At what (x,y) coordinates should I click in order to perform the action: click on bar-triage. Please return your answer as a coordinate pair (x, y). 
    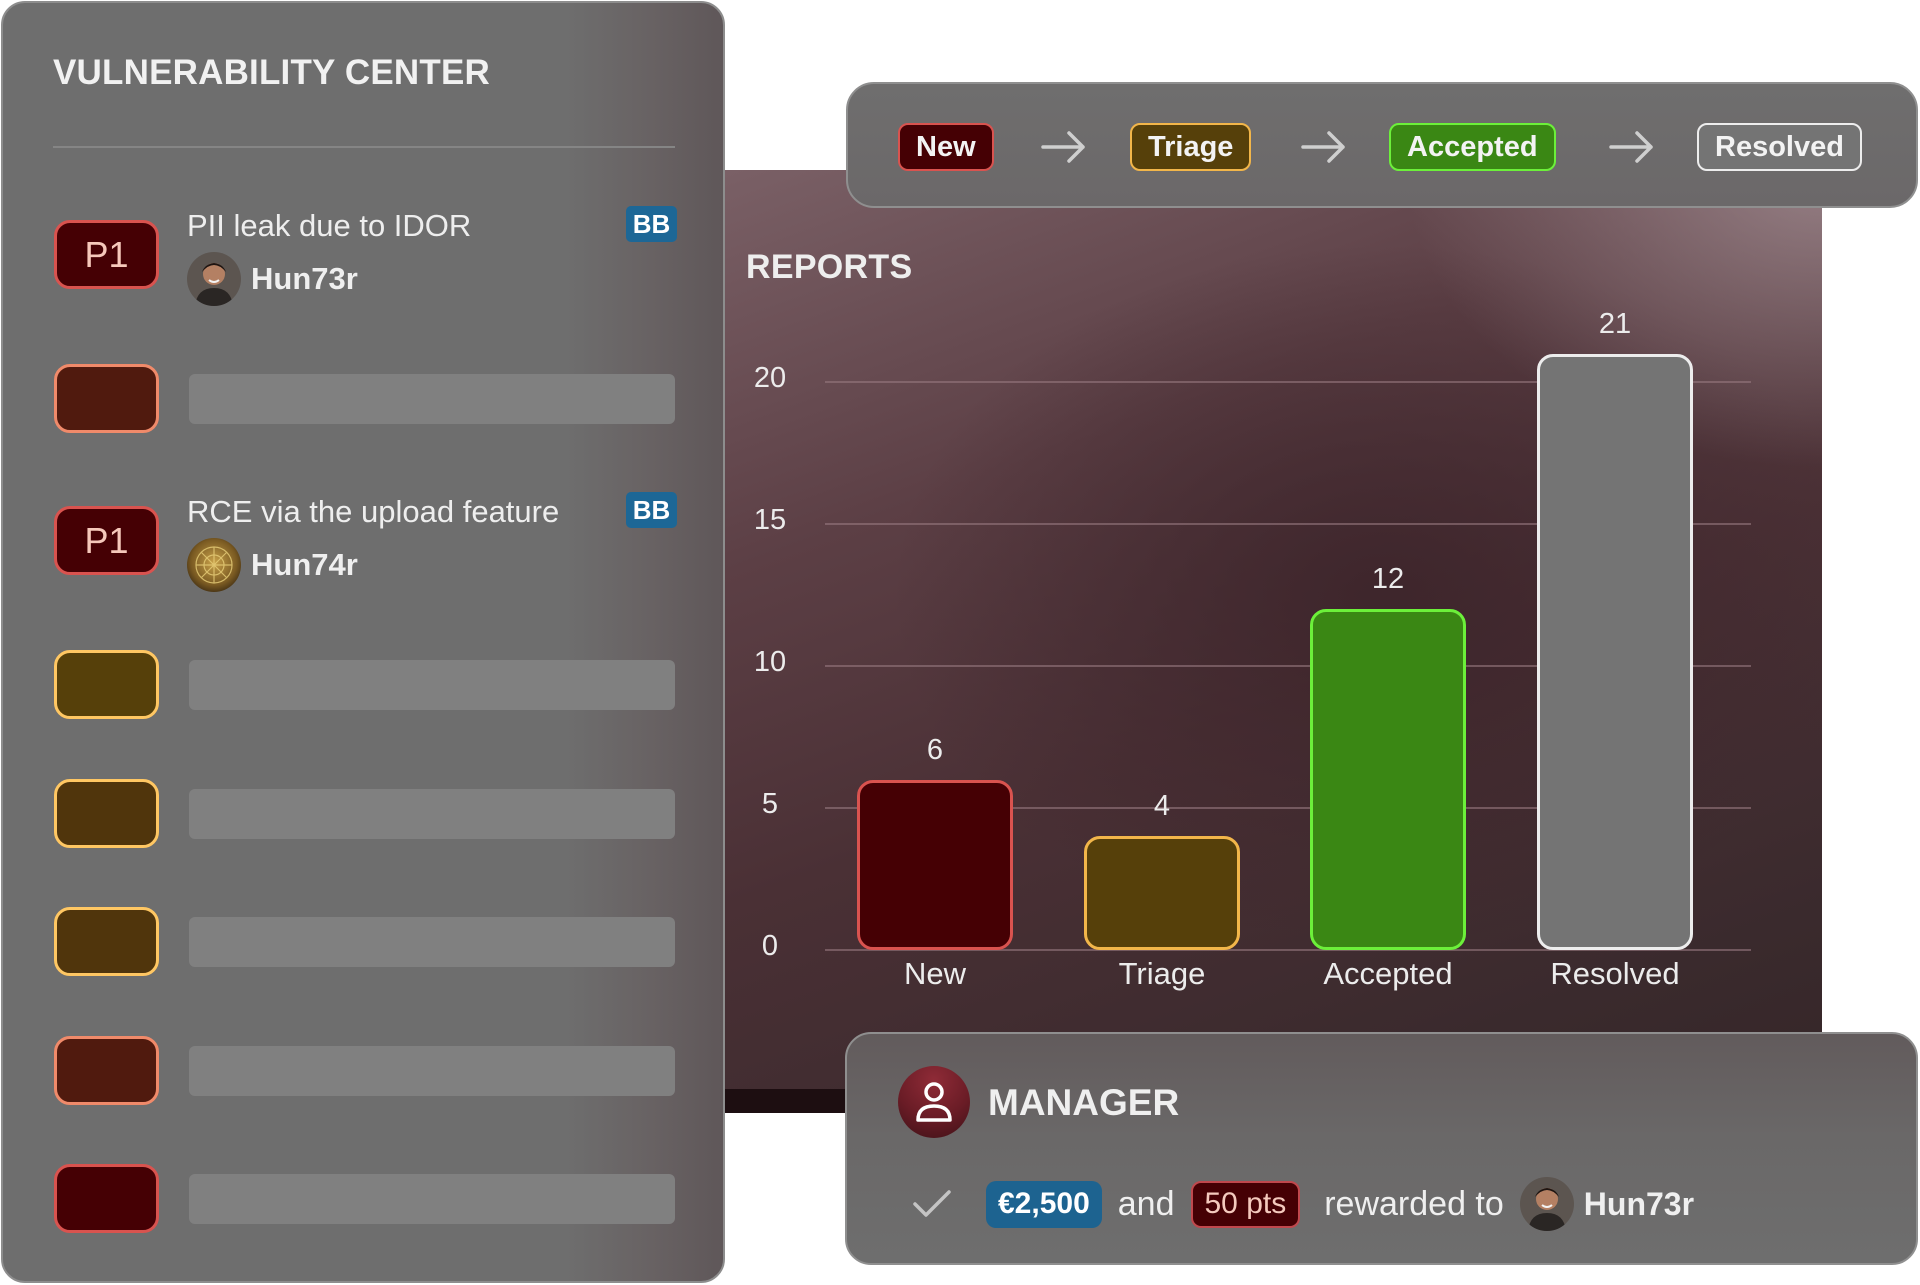
    Looking at the image, I should click on (1162, 893).